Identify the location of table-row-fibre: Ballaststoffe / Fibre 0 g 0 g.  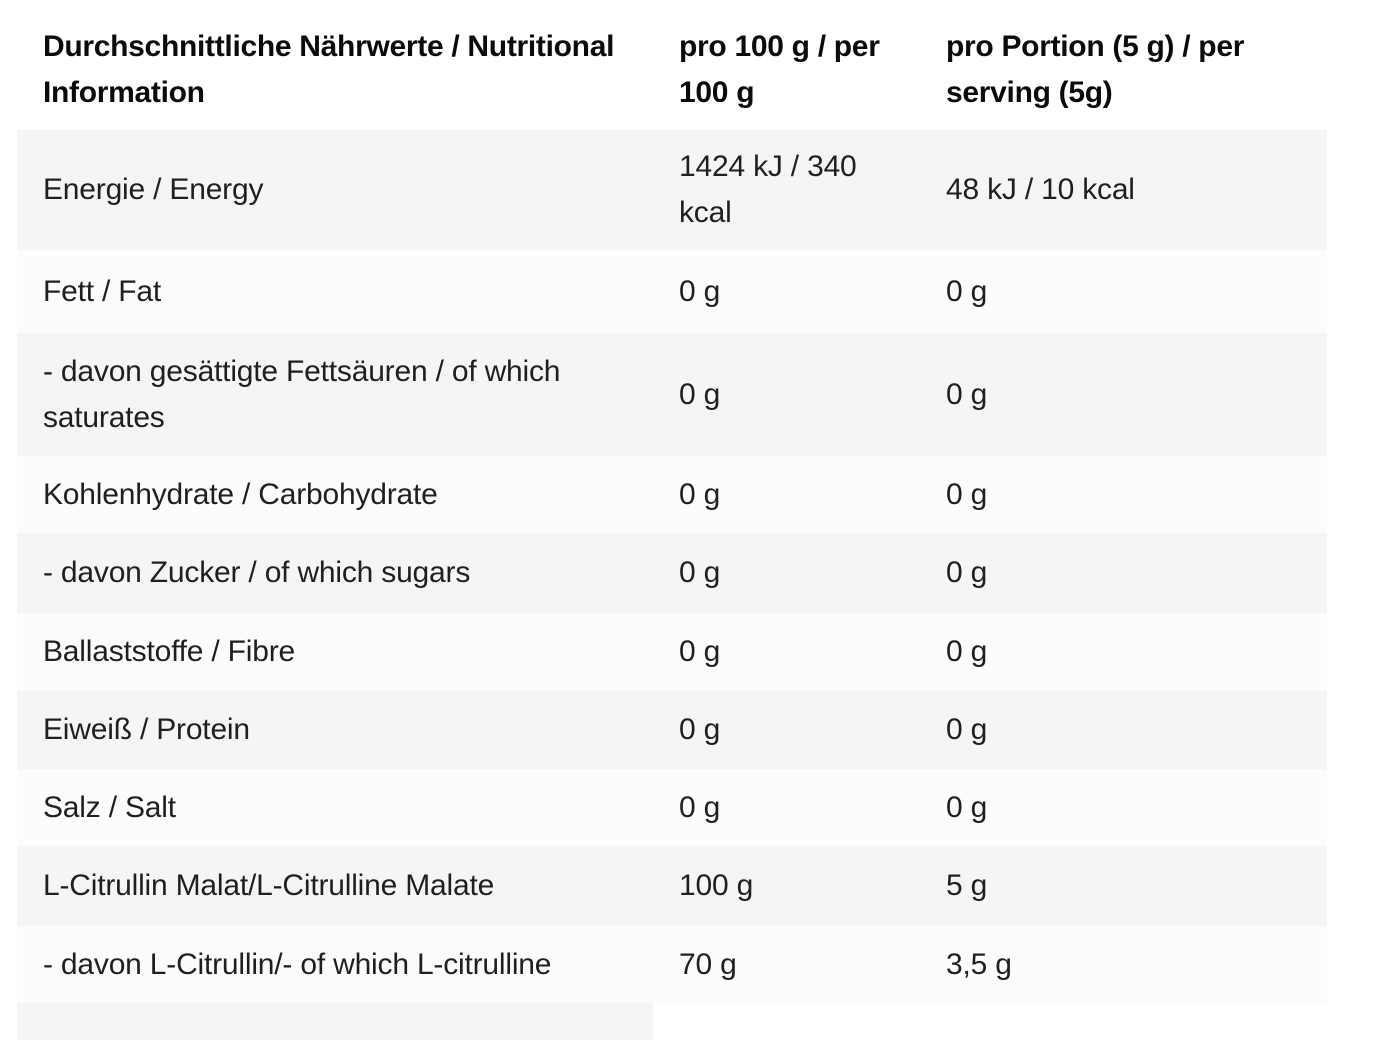
(672, 652).